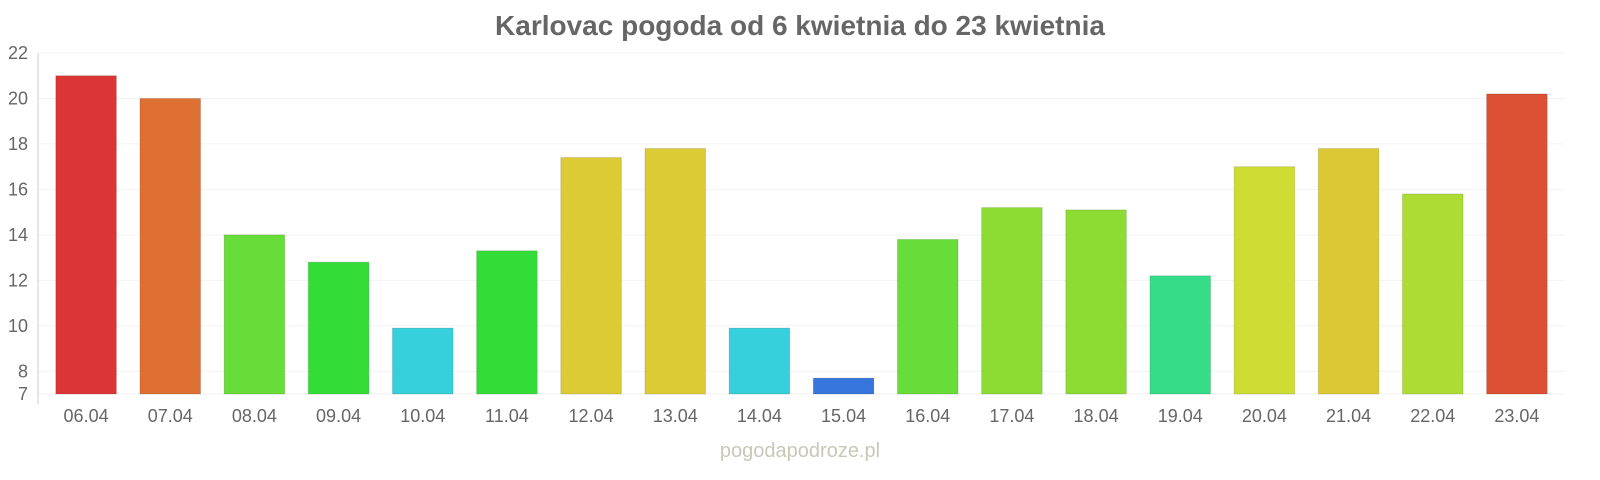 This screenshot has height=480, width=1600. What do you see at coordinates (759, 361) in the screenshot?
I see `bar-14.04` at bounding box center [759, 361].